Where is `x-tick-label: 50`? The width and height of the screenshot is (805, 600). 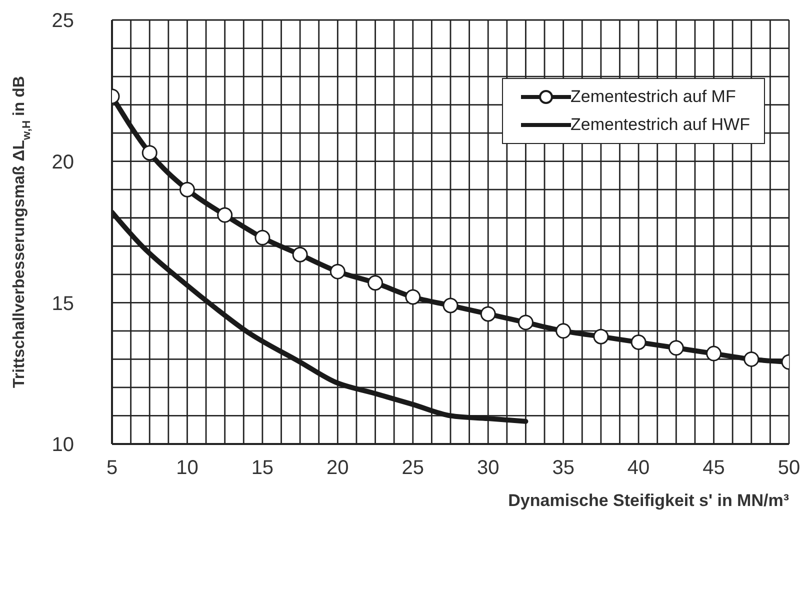 x-tick-label: 50 is located at coordinates (789, 468).